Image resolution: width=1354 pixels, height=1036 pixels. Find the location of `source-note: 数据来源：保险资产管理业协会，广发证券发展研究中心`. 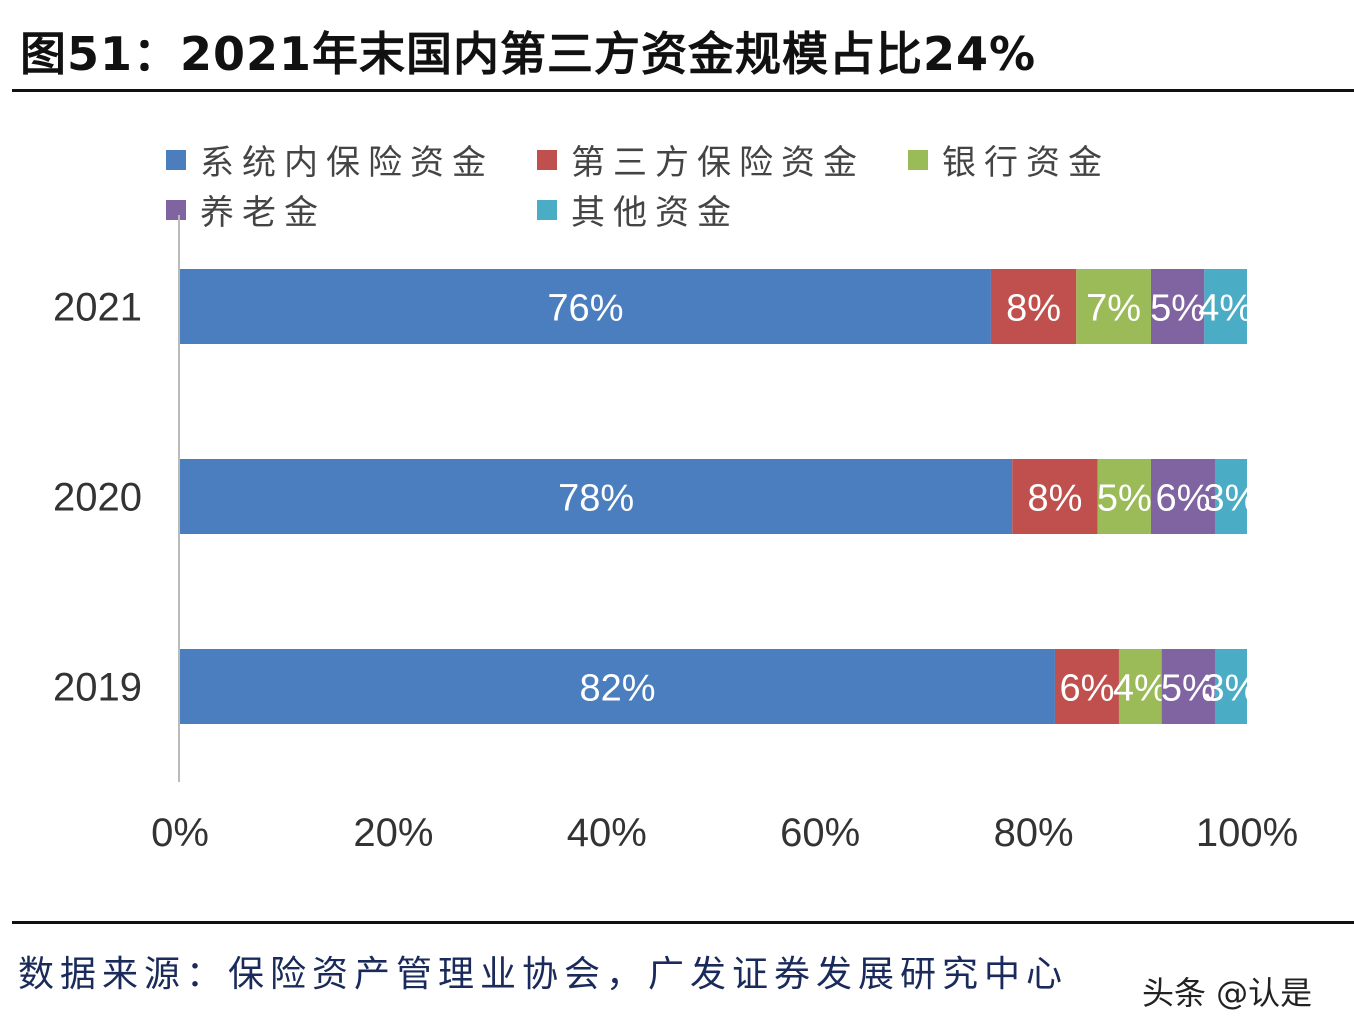

source-note: 数据来源：保险资产管理业协会，广发证券发展研究中心 is located at coordinates (543, 974).